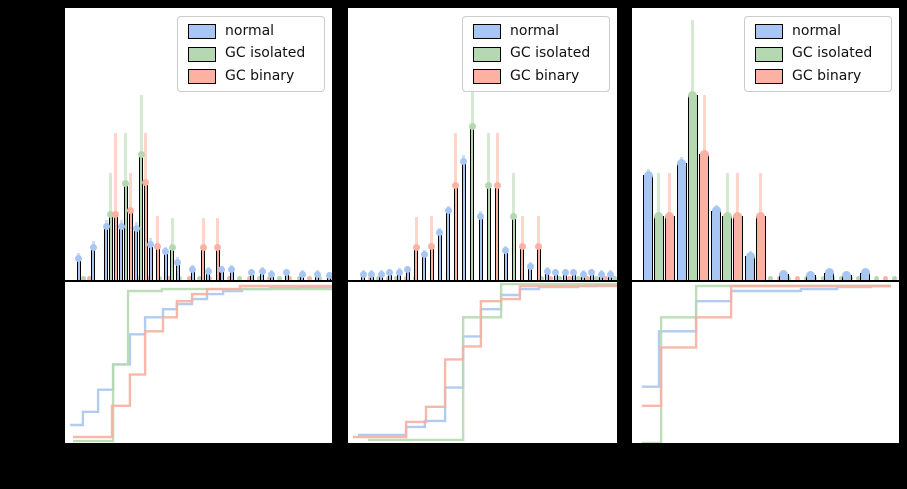  What do you see at coordinates (265, 53) in the screenshot?
I see `legend-label-gc-isolated: GC isolated` at bounding box center [265, 53].